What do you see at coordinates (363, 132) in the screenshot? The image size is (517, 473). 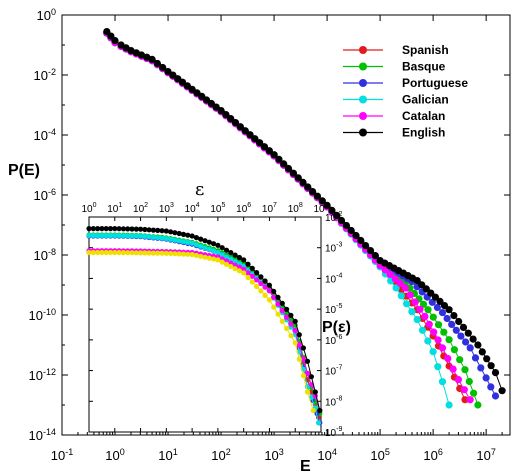 I see `legend-marker-english` at bounding box center [363, 132].